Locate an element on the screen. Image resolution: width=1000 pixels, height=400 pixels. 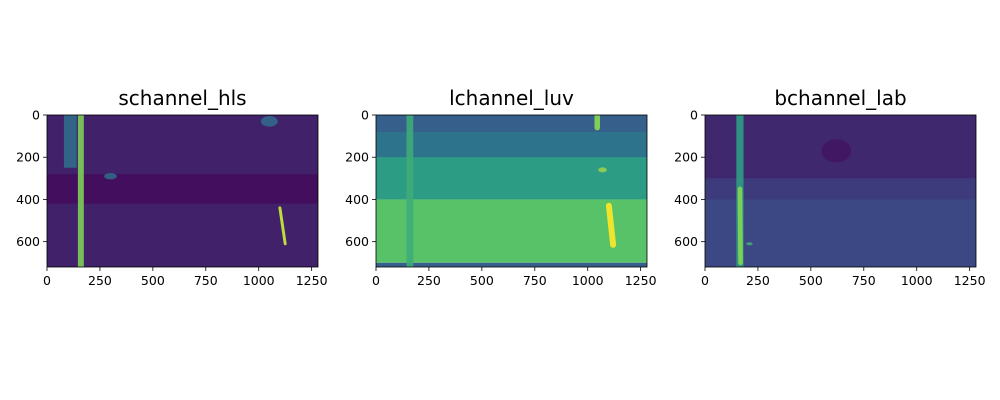
subplot-title: lchannel_luv is located at coordinates (511, 98).